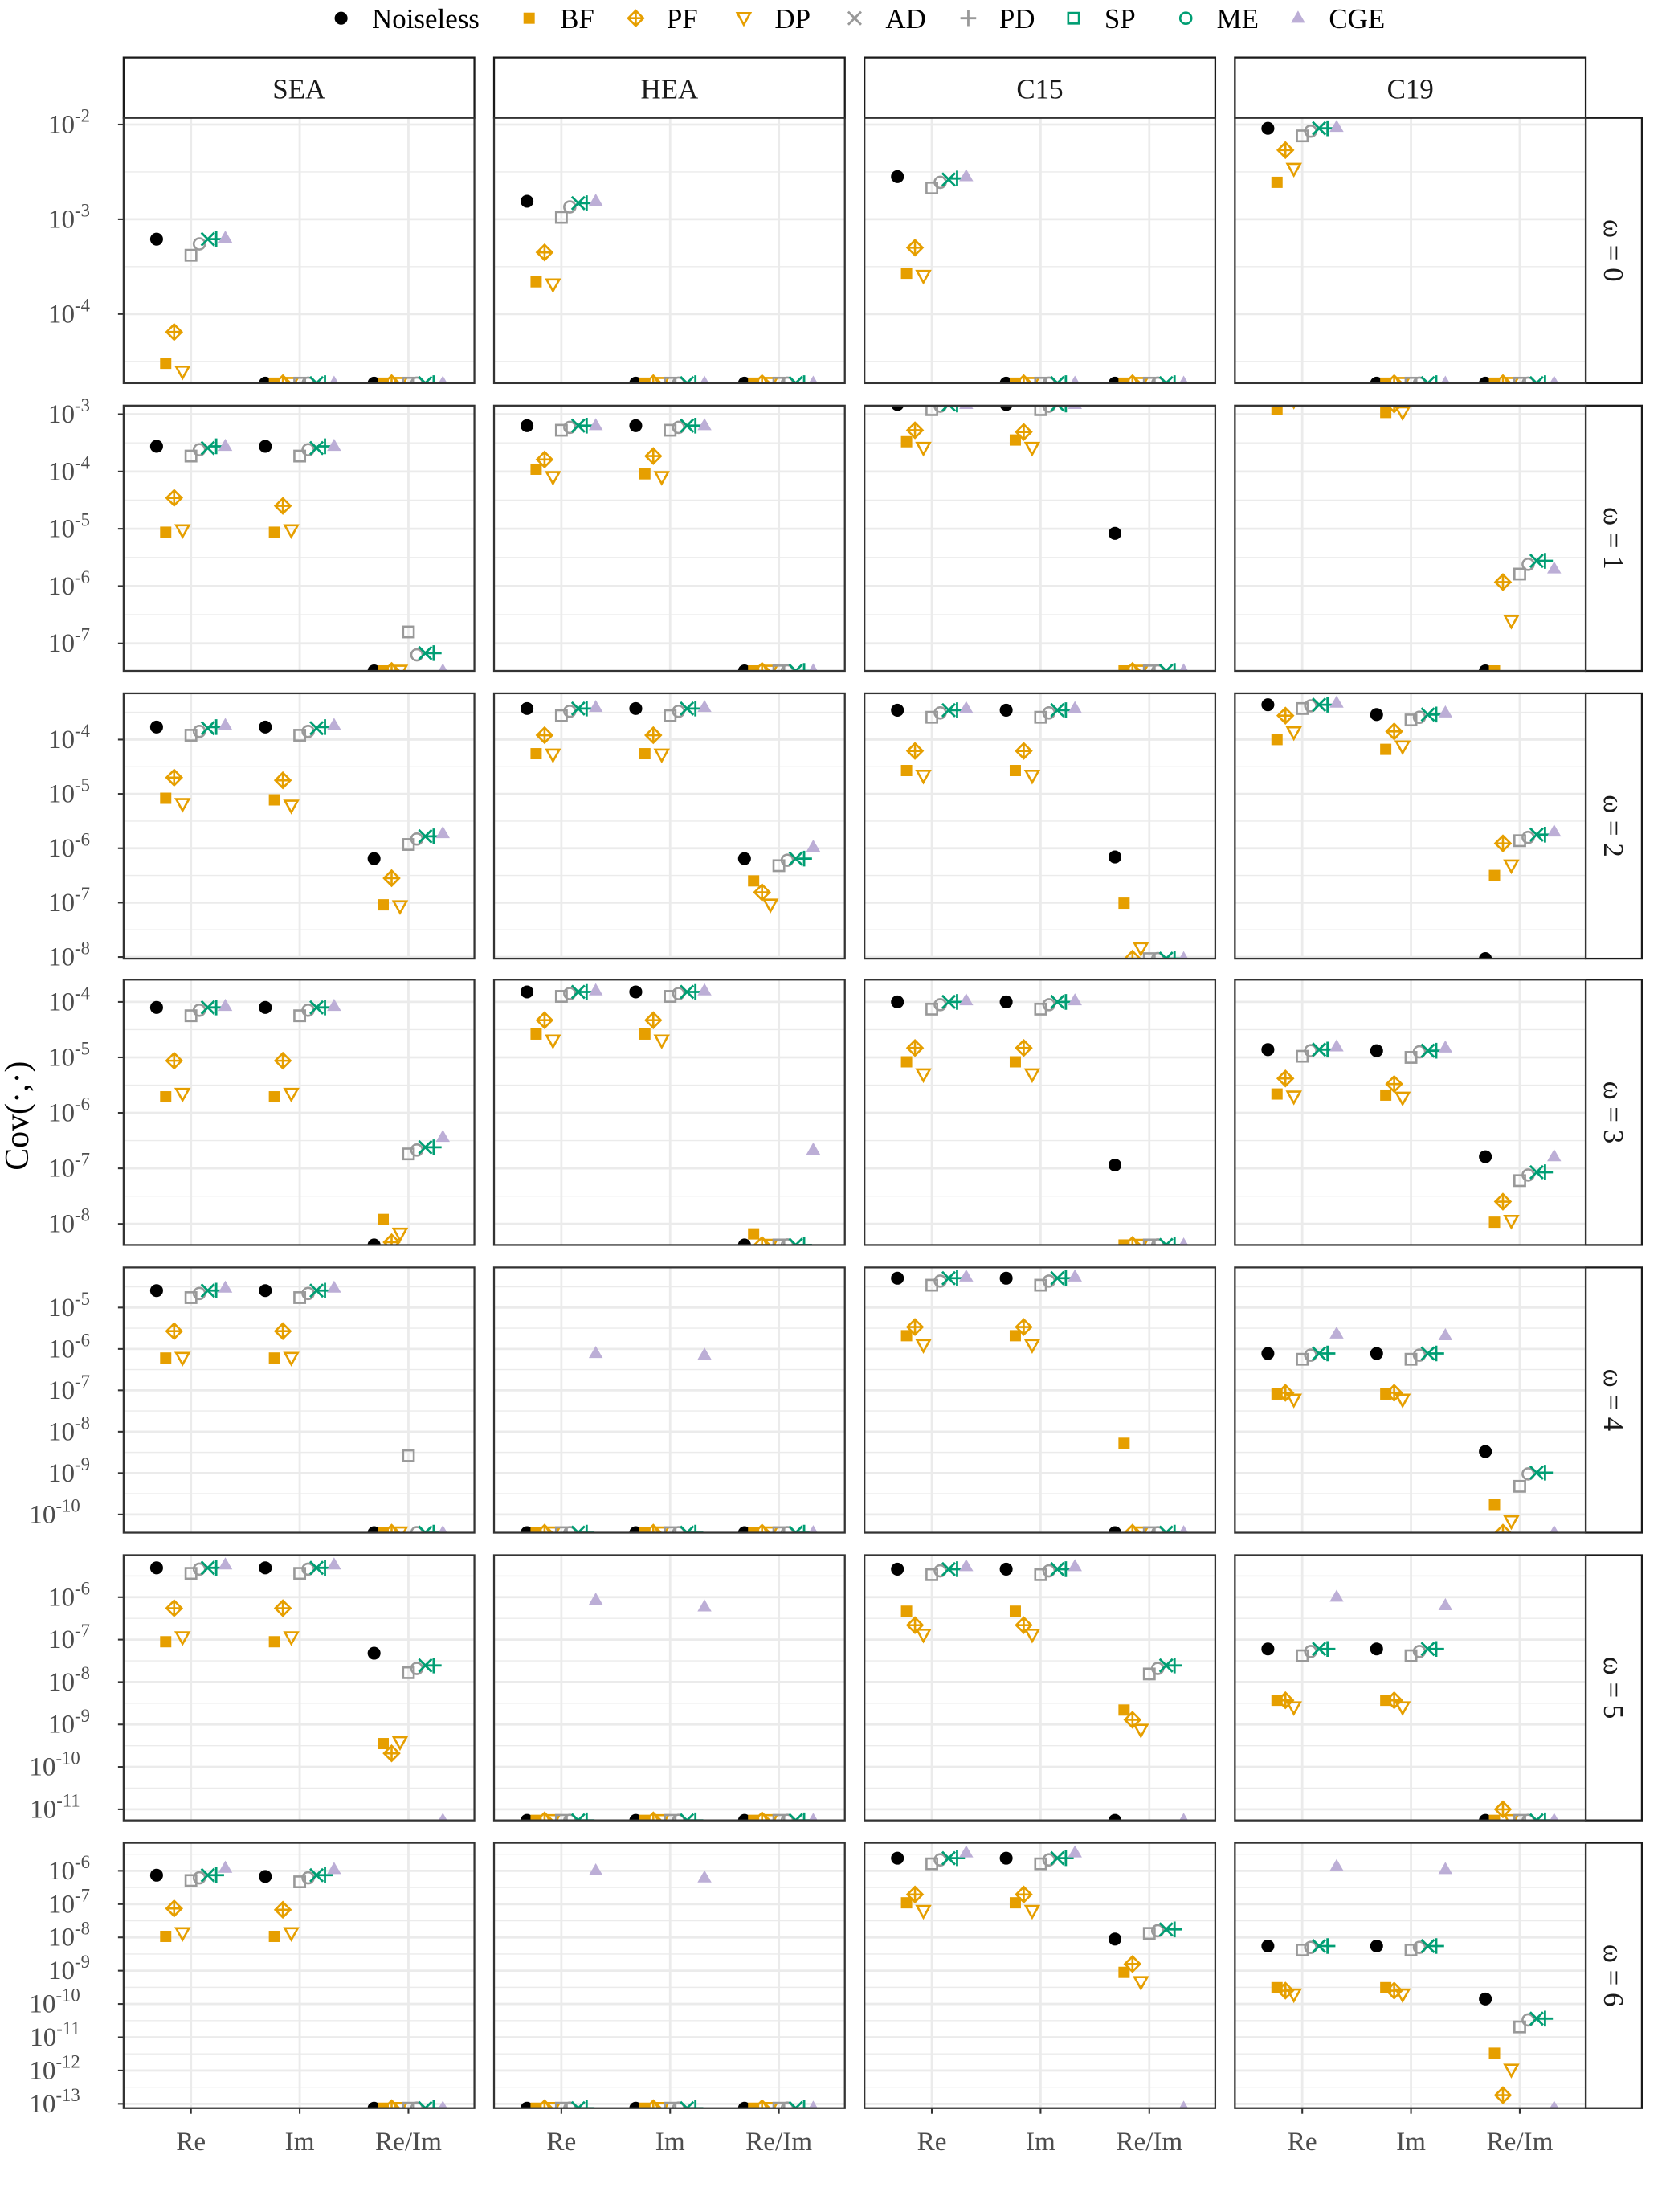 The image size is (1670, 2212). Describe the element at coordinates (1613, 1400) in the screenshot. I see `strip-box` at that location.